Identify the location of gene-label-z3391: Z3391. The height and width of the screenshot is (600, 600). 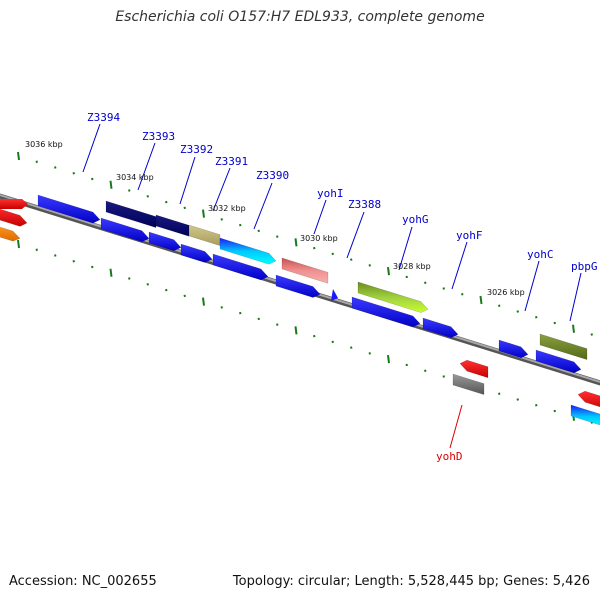
(231, 161).